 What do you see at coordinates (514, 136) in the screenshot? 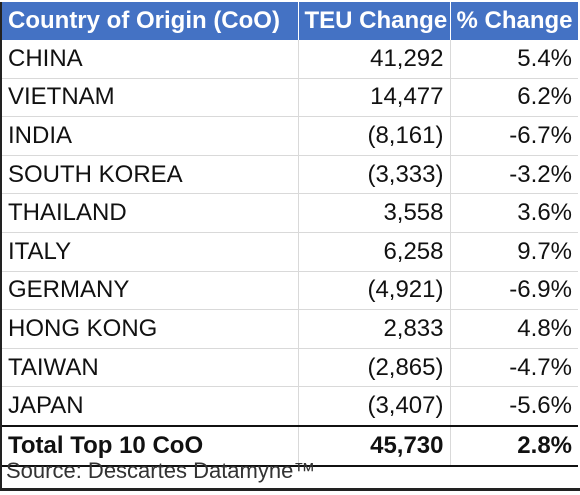
I see `pct-change-cell: -6.7%` at bounding box center [514, 136].